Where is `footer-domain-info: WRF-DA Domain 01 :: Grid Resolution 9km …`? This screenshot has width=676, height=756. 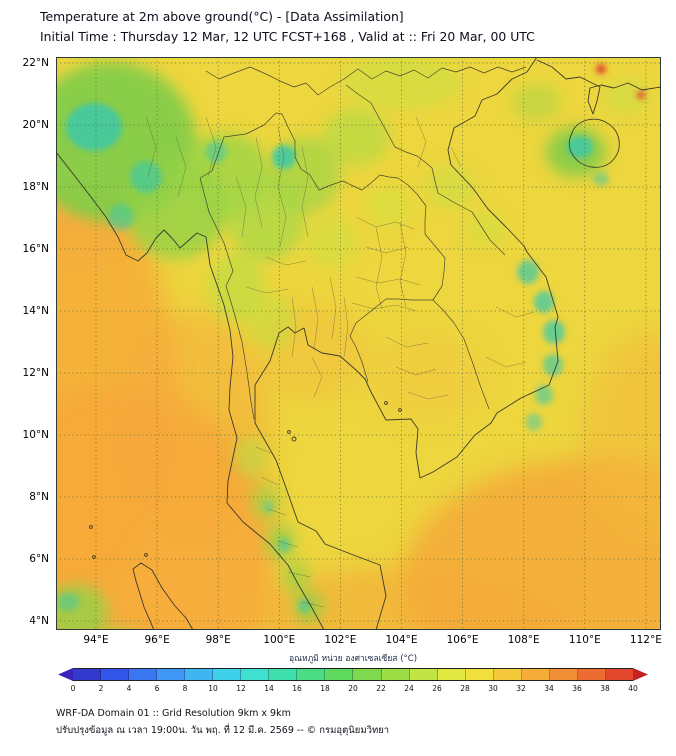
footer-domain-info: WRF-DA Domain 01 :: Grid Resolution 9km … is located at coordinates (173, 713).